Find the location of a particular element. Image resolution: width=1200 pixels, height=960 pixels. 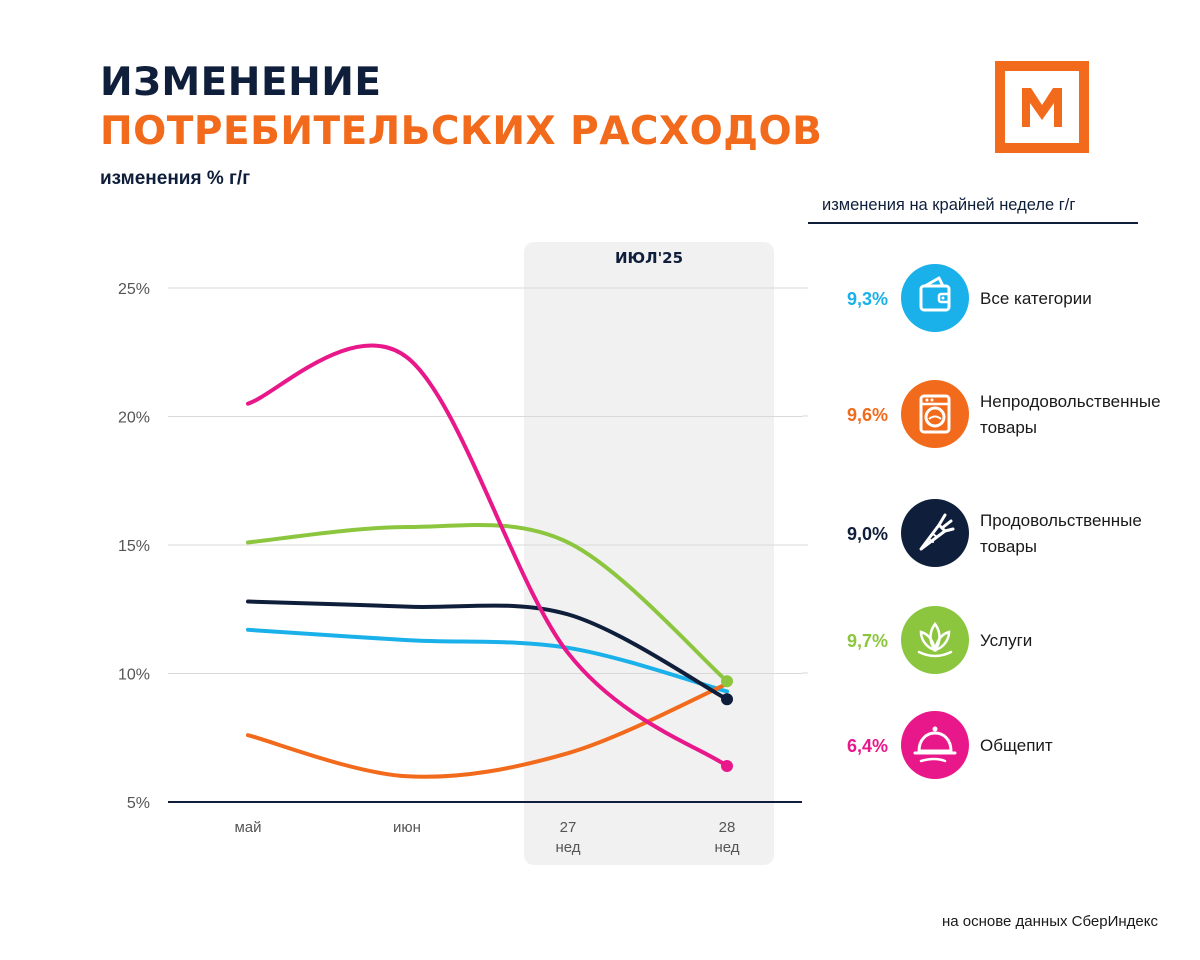

y-tick-label: 15% is located at coordinates (134, 546).